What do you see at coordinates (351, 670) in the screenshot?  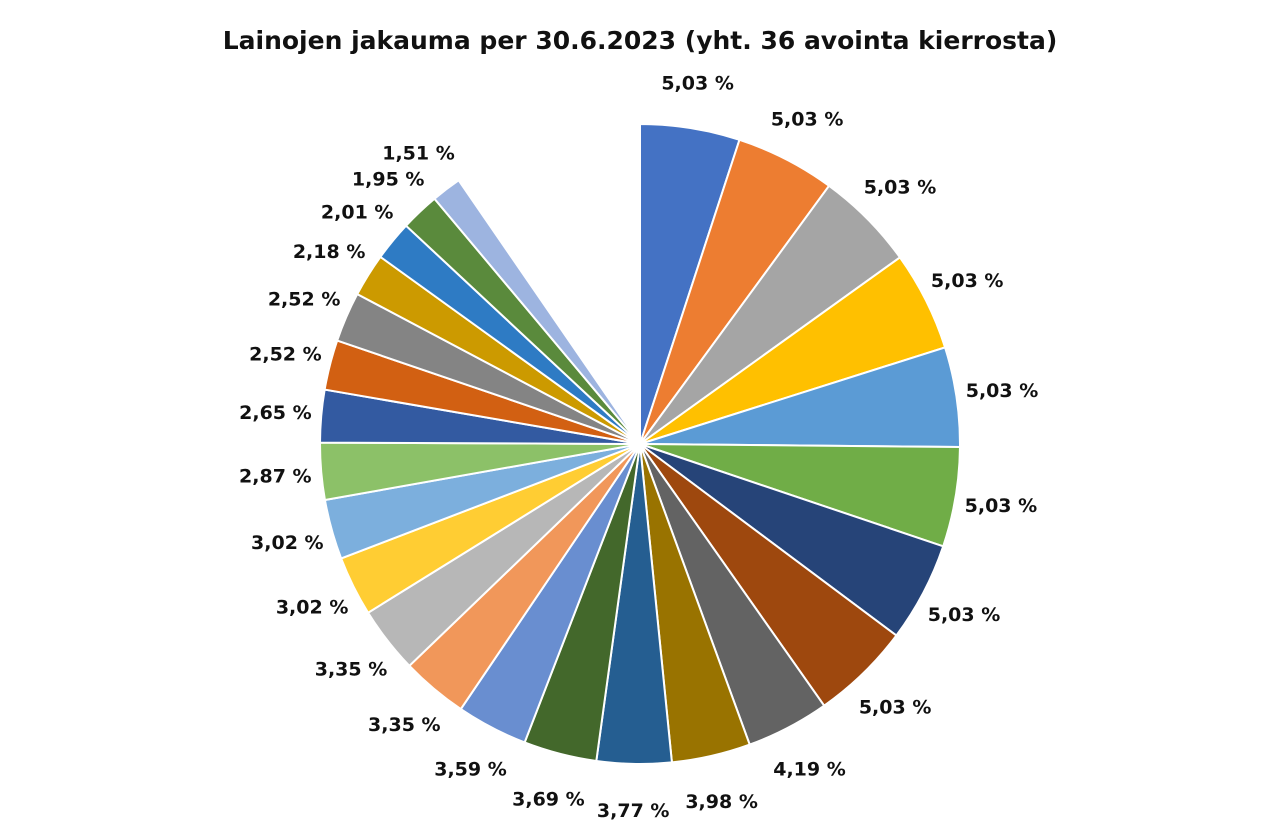 I see `data-label-15: 3,35 %` at bounding box center [351, 670].